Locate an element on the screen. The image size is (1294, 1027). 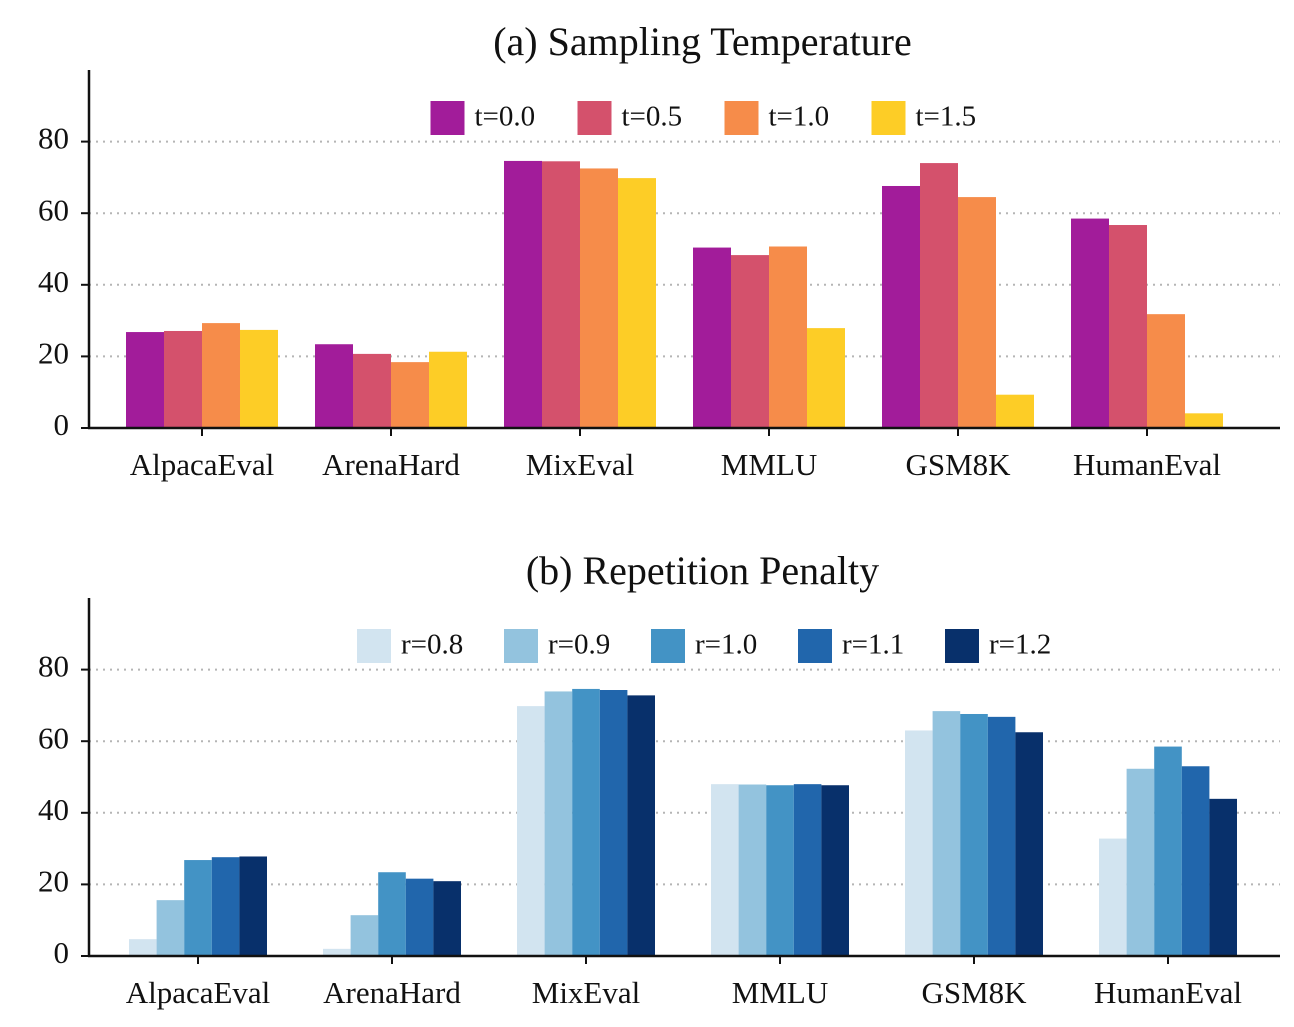
legend: r=0.8 r=0.9 r=1.0 r=1.1 r=1.2 is located at coordinates (704, 646).